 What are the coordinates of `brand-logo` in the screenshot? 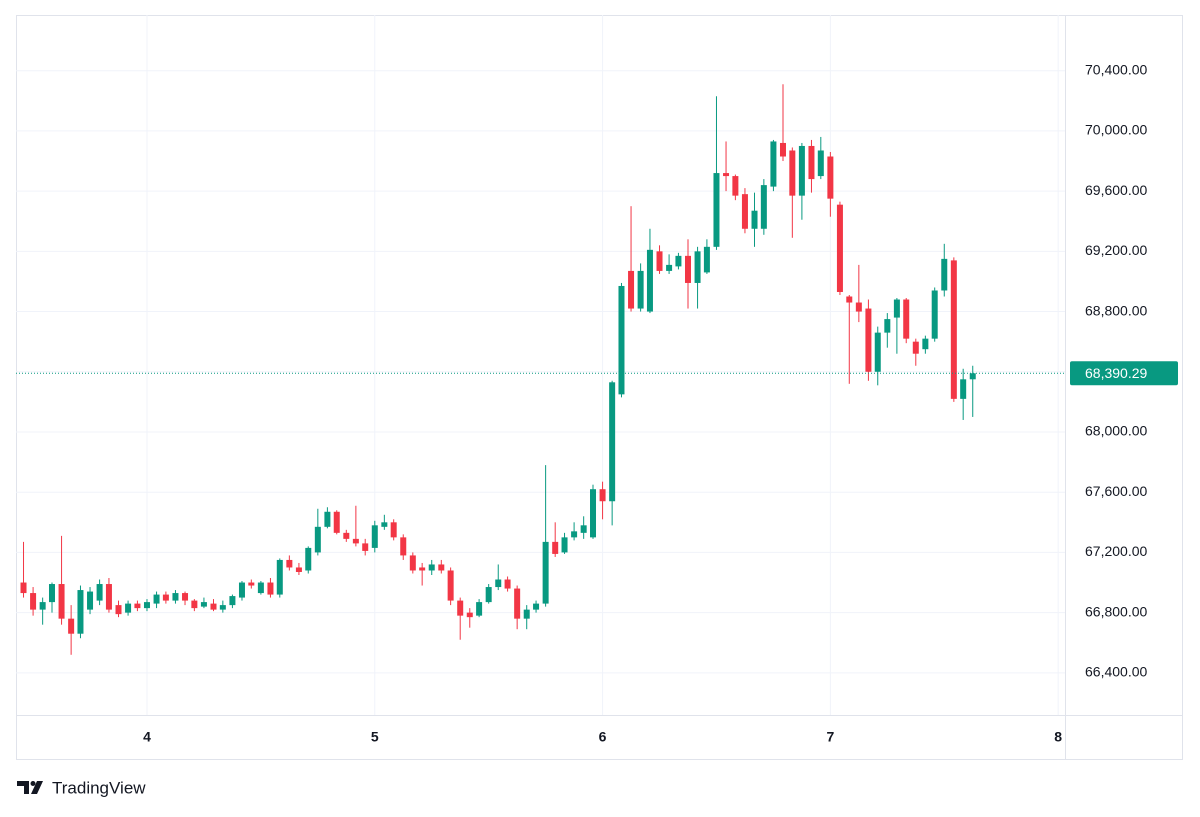 It's located at (30, 787).